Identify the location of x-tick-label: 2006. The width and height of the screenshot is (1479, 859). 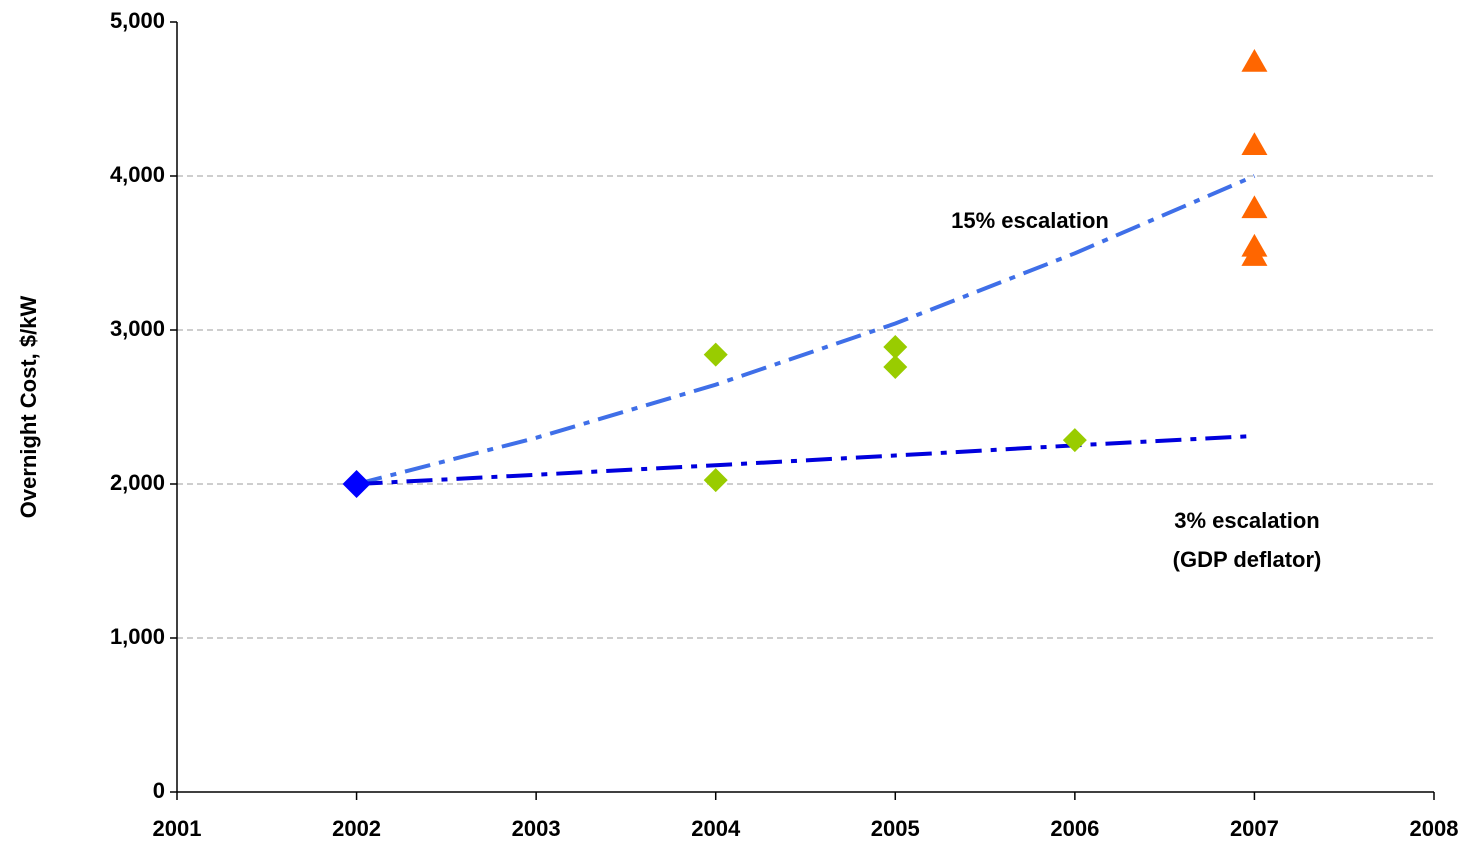
(1074, 828).